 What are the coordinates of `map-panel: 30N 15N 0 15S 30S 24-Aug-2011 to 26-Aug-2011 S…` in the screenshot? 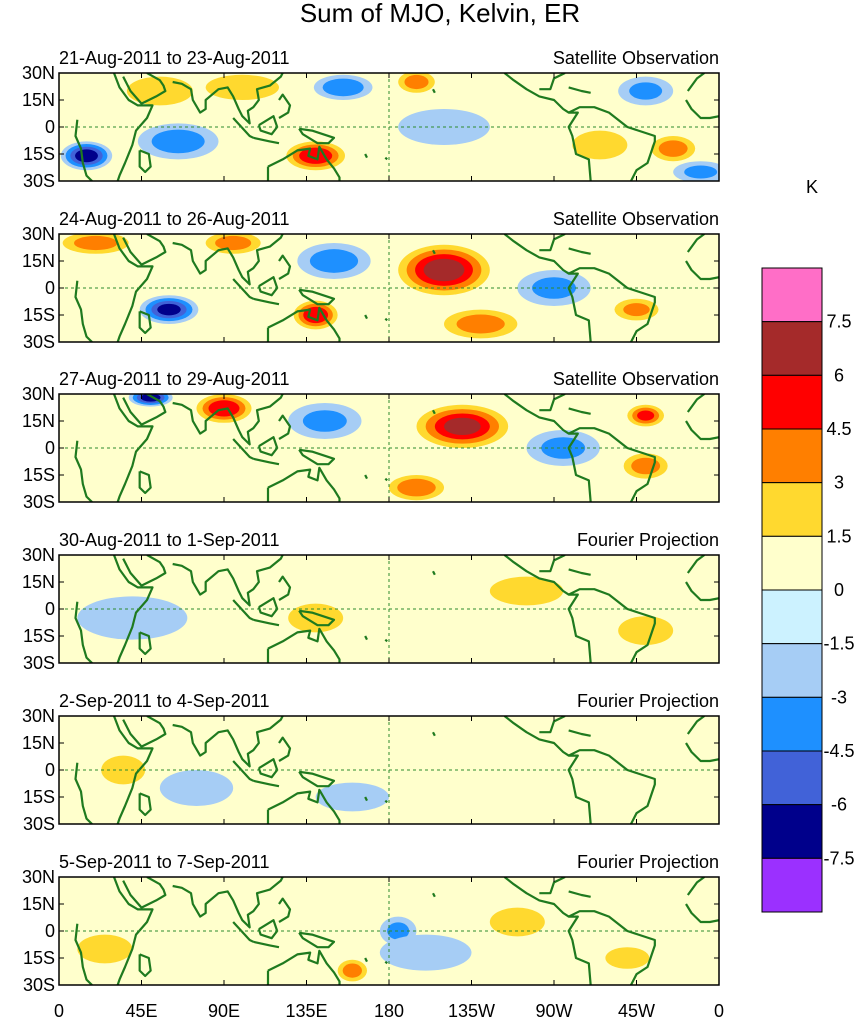 It's located at (371, 280).